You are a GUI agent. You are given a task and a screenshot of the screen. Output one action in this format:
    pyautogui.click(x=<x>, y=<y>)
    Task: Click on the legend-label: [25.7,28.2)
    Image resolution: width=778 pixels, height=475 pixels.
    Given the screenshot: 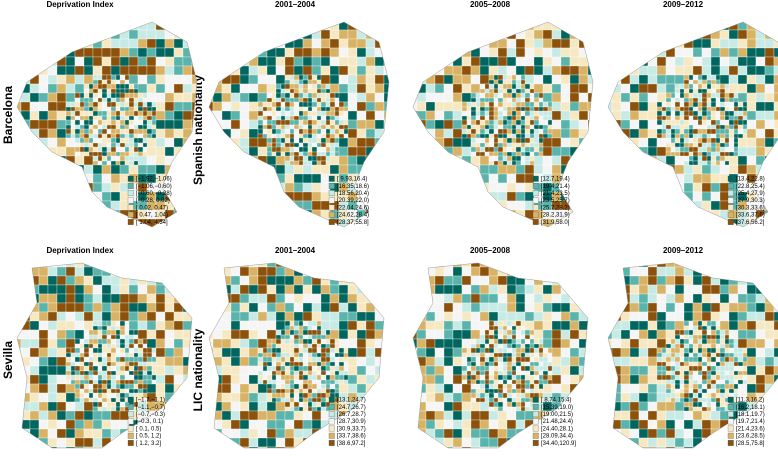 What is the action you would take?
    pyautogui.click(x=555, y=208)
    